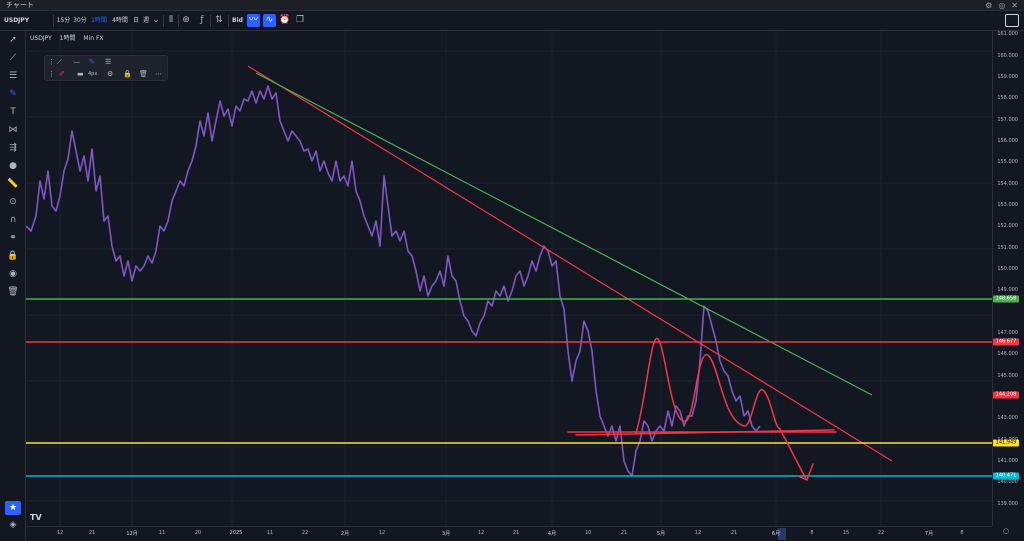  What do you see at coordinates (80, 74) in the screenshot?
I see `line-width-icon: ▬` at bounding box center [80, 74].